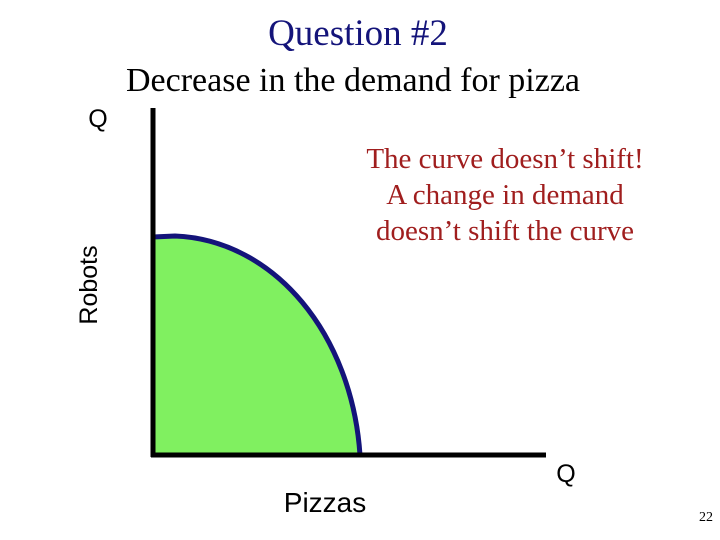  I want to click on subtitle: Decrease in the demand for pizza, so click(353, 80).